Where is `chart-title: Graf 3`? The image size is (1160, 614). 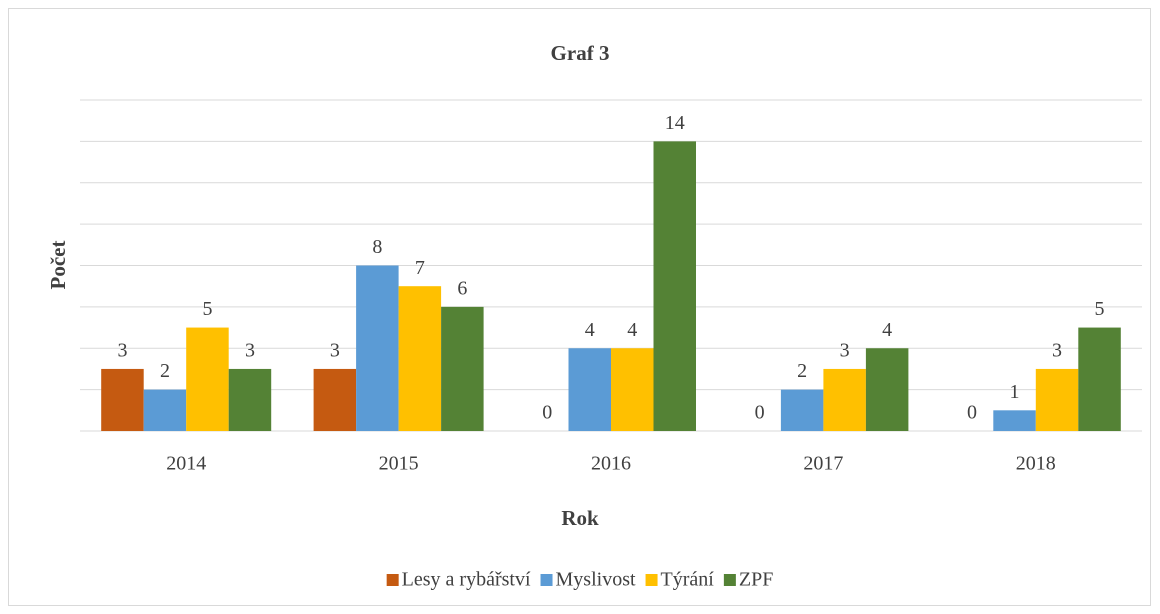
chart-title: Graf 3 is located at coordinates (580, 53).